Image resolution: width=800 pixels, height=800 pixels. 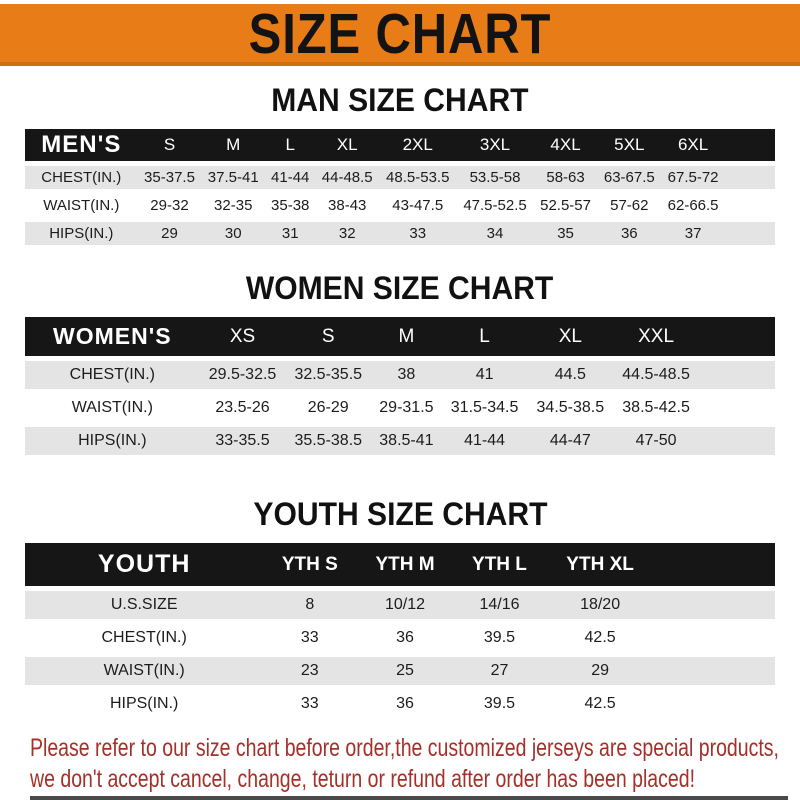 I want to click on youth-section-heading-text: YOUTH SIZE CHART, so click(x=400, y=514).